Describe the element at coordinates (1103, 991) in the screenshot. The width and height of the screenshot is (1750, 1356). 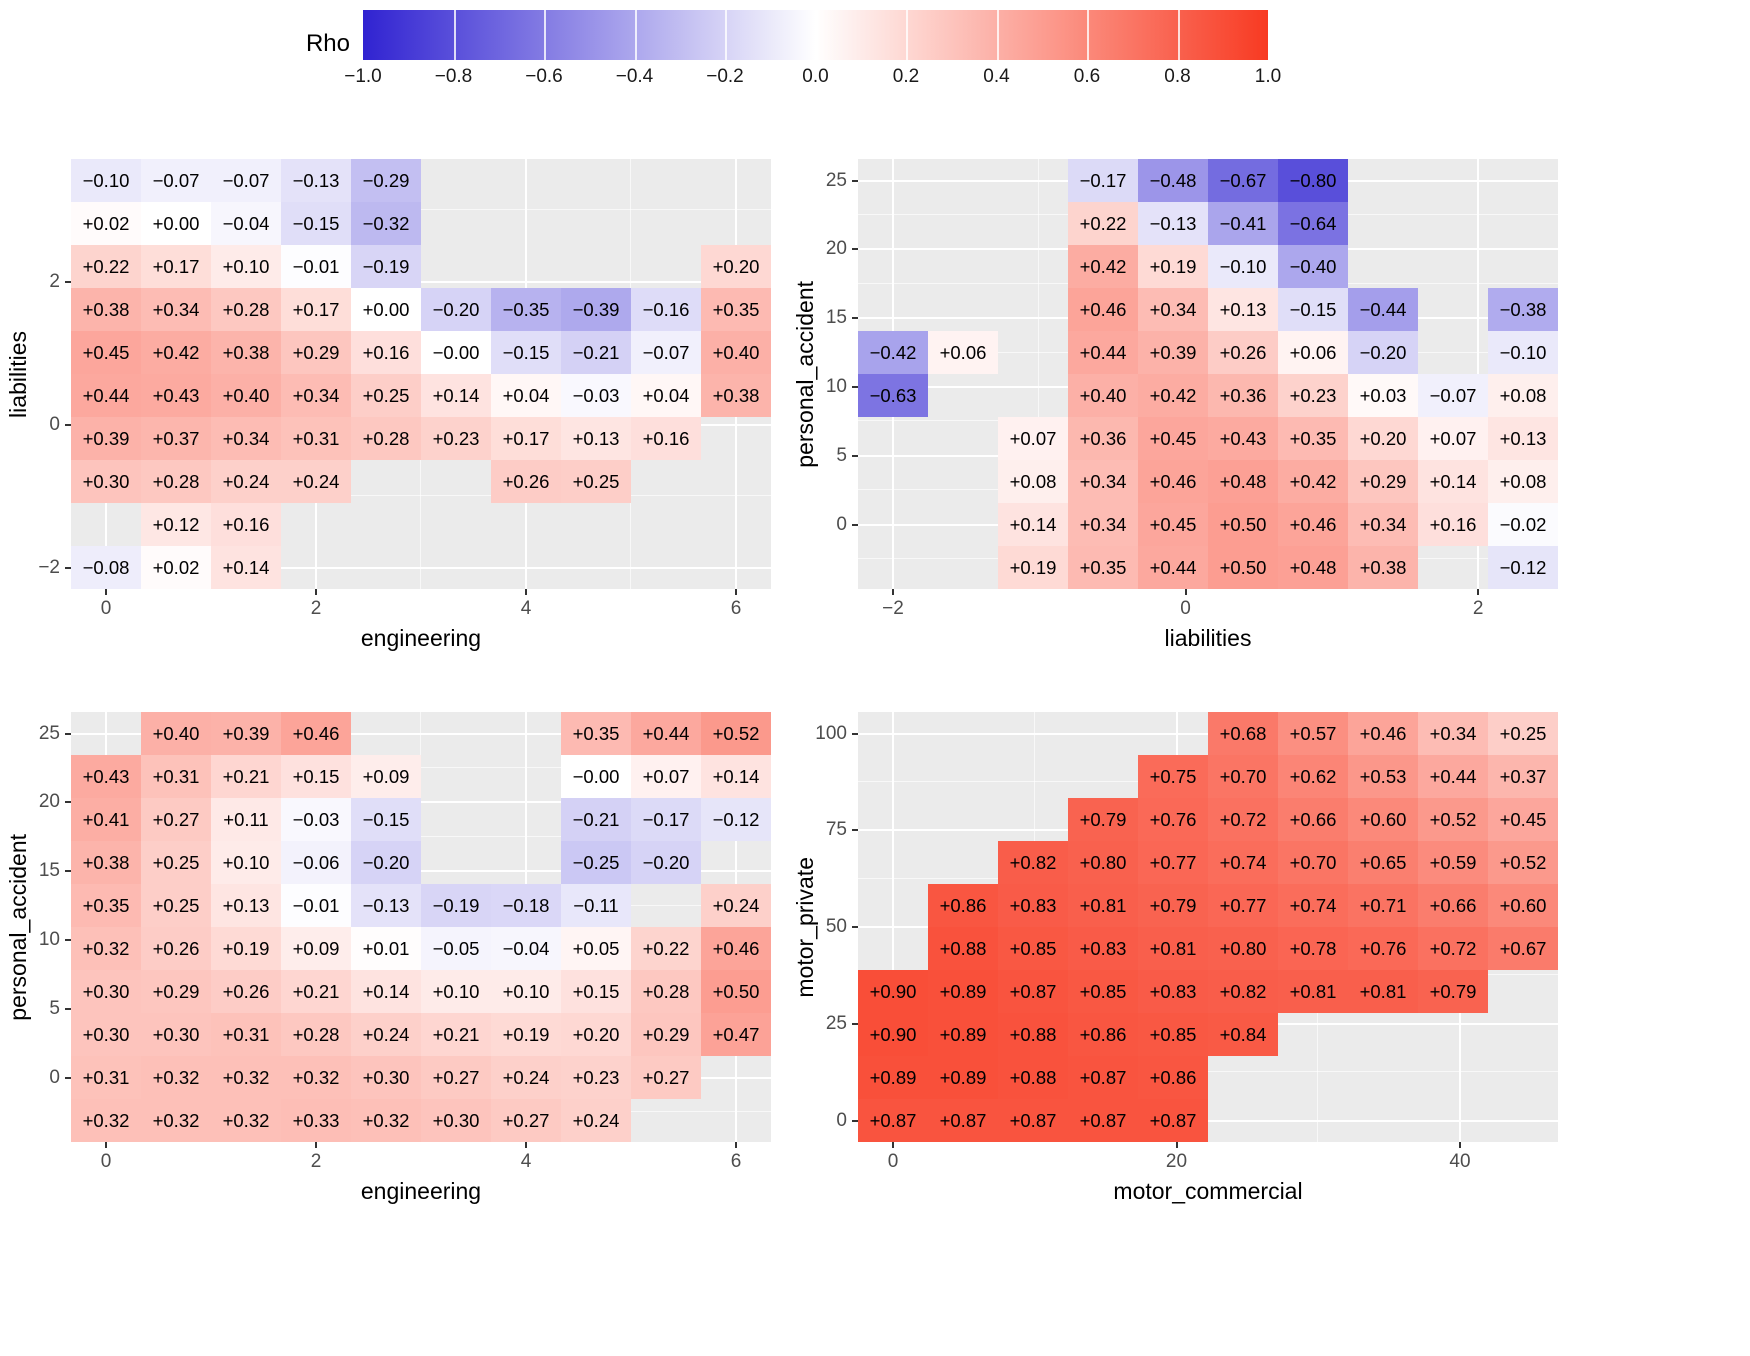
I see `heatmap-cell: +0.85` at that location.